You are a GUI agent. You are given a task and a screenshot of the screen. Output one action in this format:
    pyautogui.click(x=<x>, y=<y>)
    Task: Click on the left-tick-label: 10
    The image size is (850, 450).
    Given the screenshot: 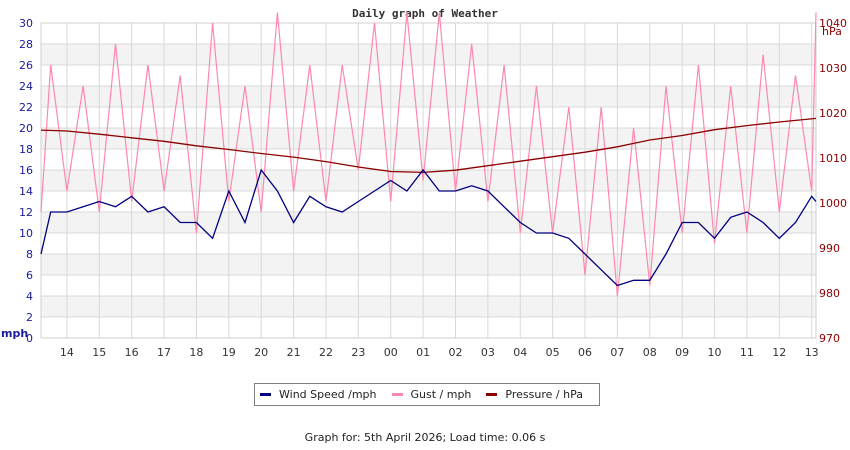 What is the action you would take?
    pyautogui.click(x=26, y=233)
    